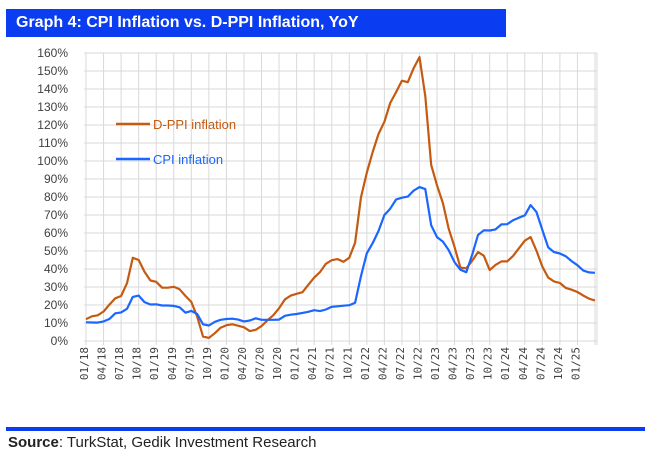 Image resolution: width=645 pixels, height=451 pixels. Describe the element at coordinates (435, 363) in the screenshot. I see `x-tick-label: 01/23` at that location.